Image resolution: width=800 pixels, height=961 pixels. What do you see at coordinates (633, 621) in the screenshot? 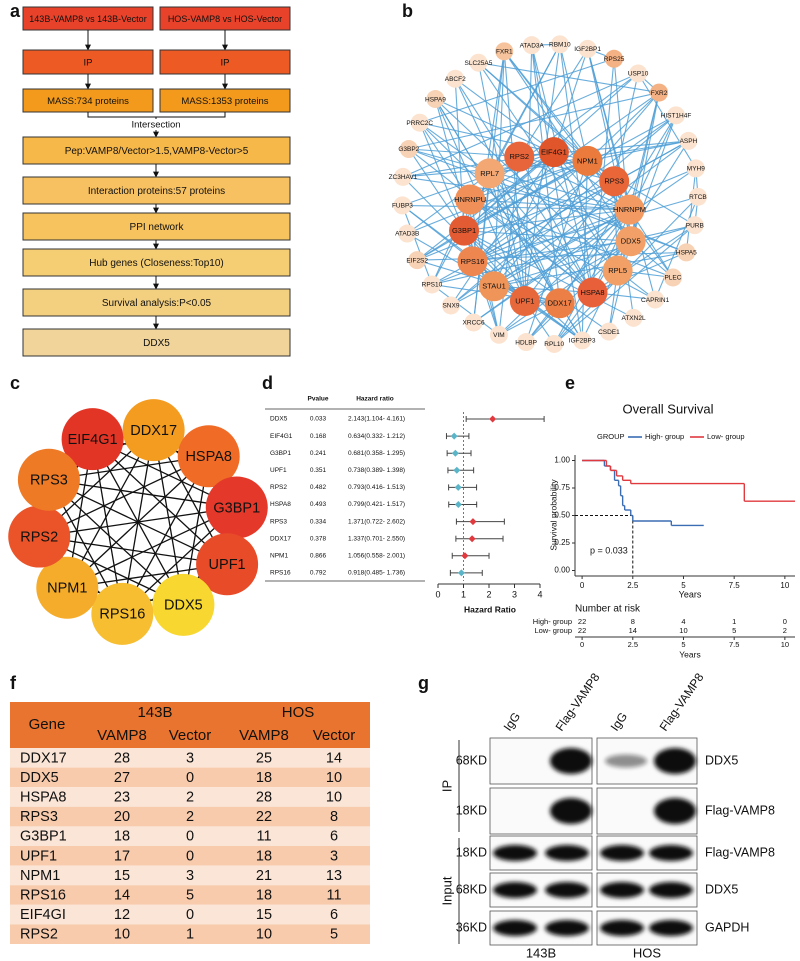
I see `risk-count: 8` at bounding box center [633, 621].